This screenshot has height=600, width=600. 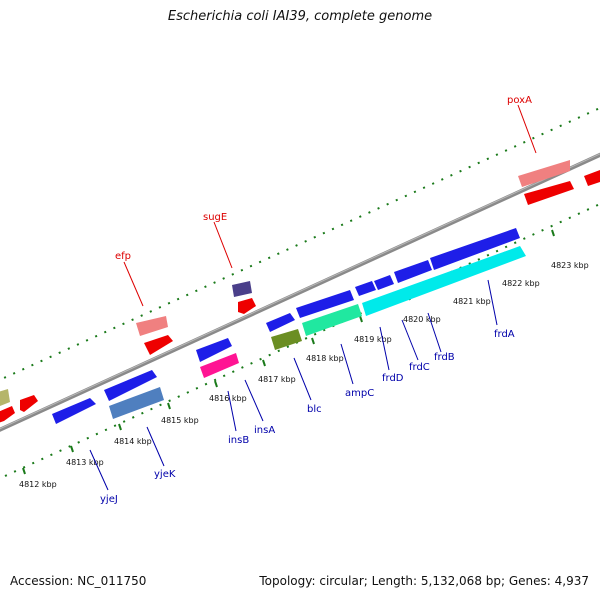 I want to click on gene-label-frdA: frdA, so click(x=504, y=334).